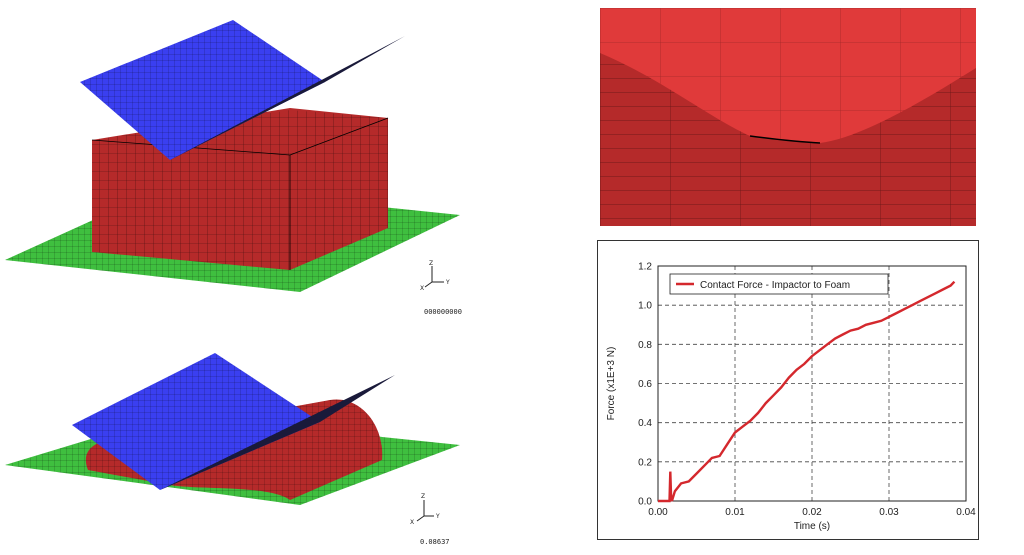  Describe the element at coordinates (807, 391) in the screenshot. I see `series-line-contact-force` at that location.